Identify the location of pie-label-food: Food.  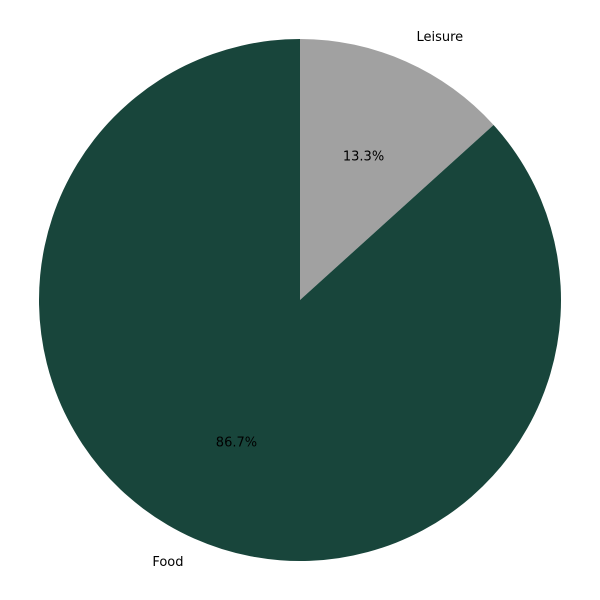
(167, 562).